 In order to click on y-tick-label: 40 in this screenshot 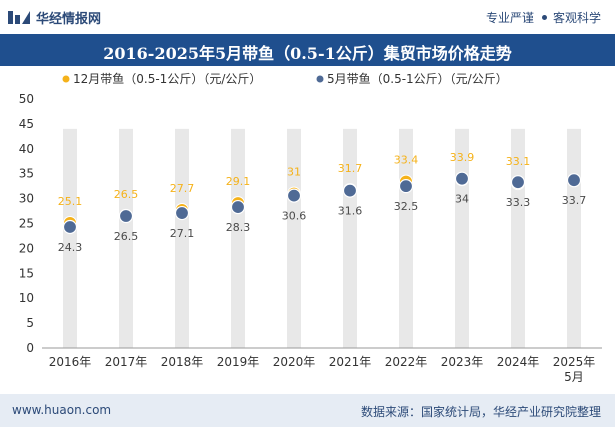, I will do `click(26, 149)`.